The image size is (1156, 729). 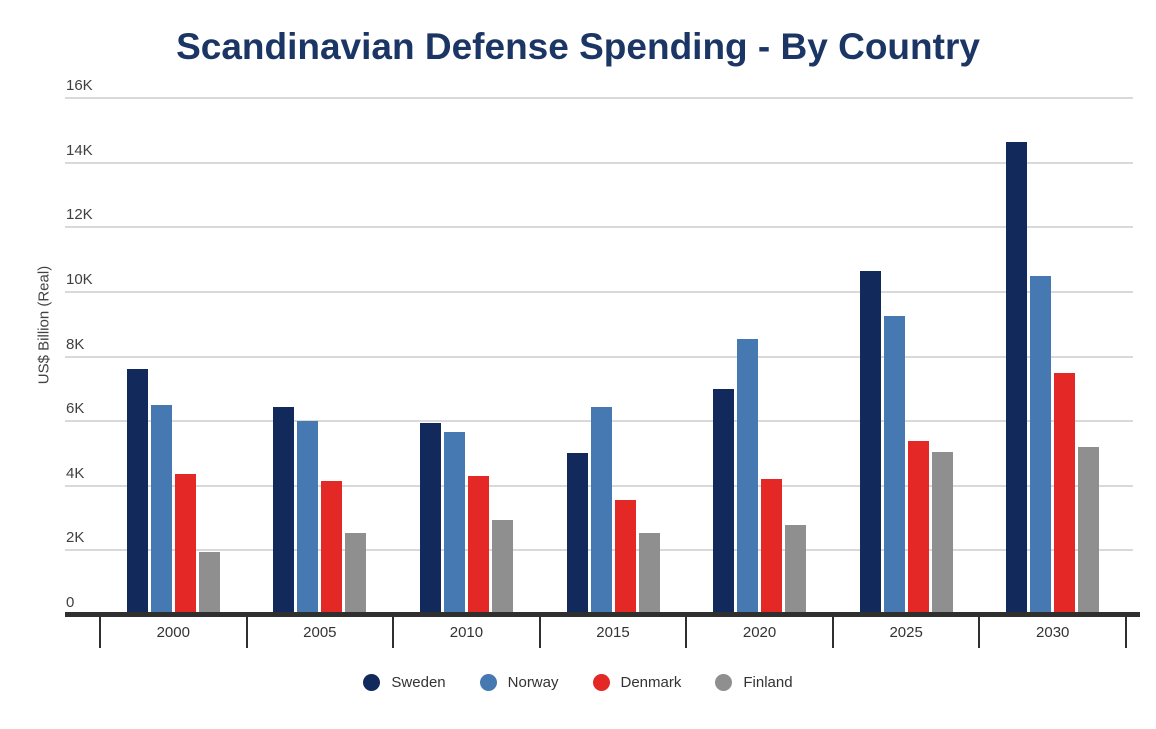 I want to click on bar-finland-2020, so click(x=796, y=569).